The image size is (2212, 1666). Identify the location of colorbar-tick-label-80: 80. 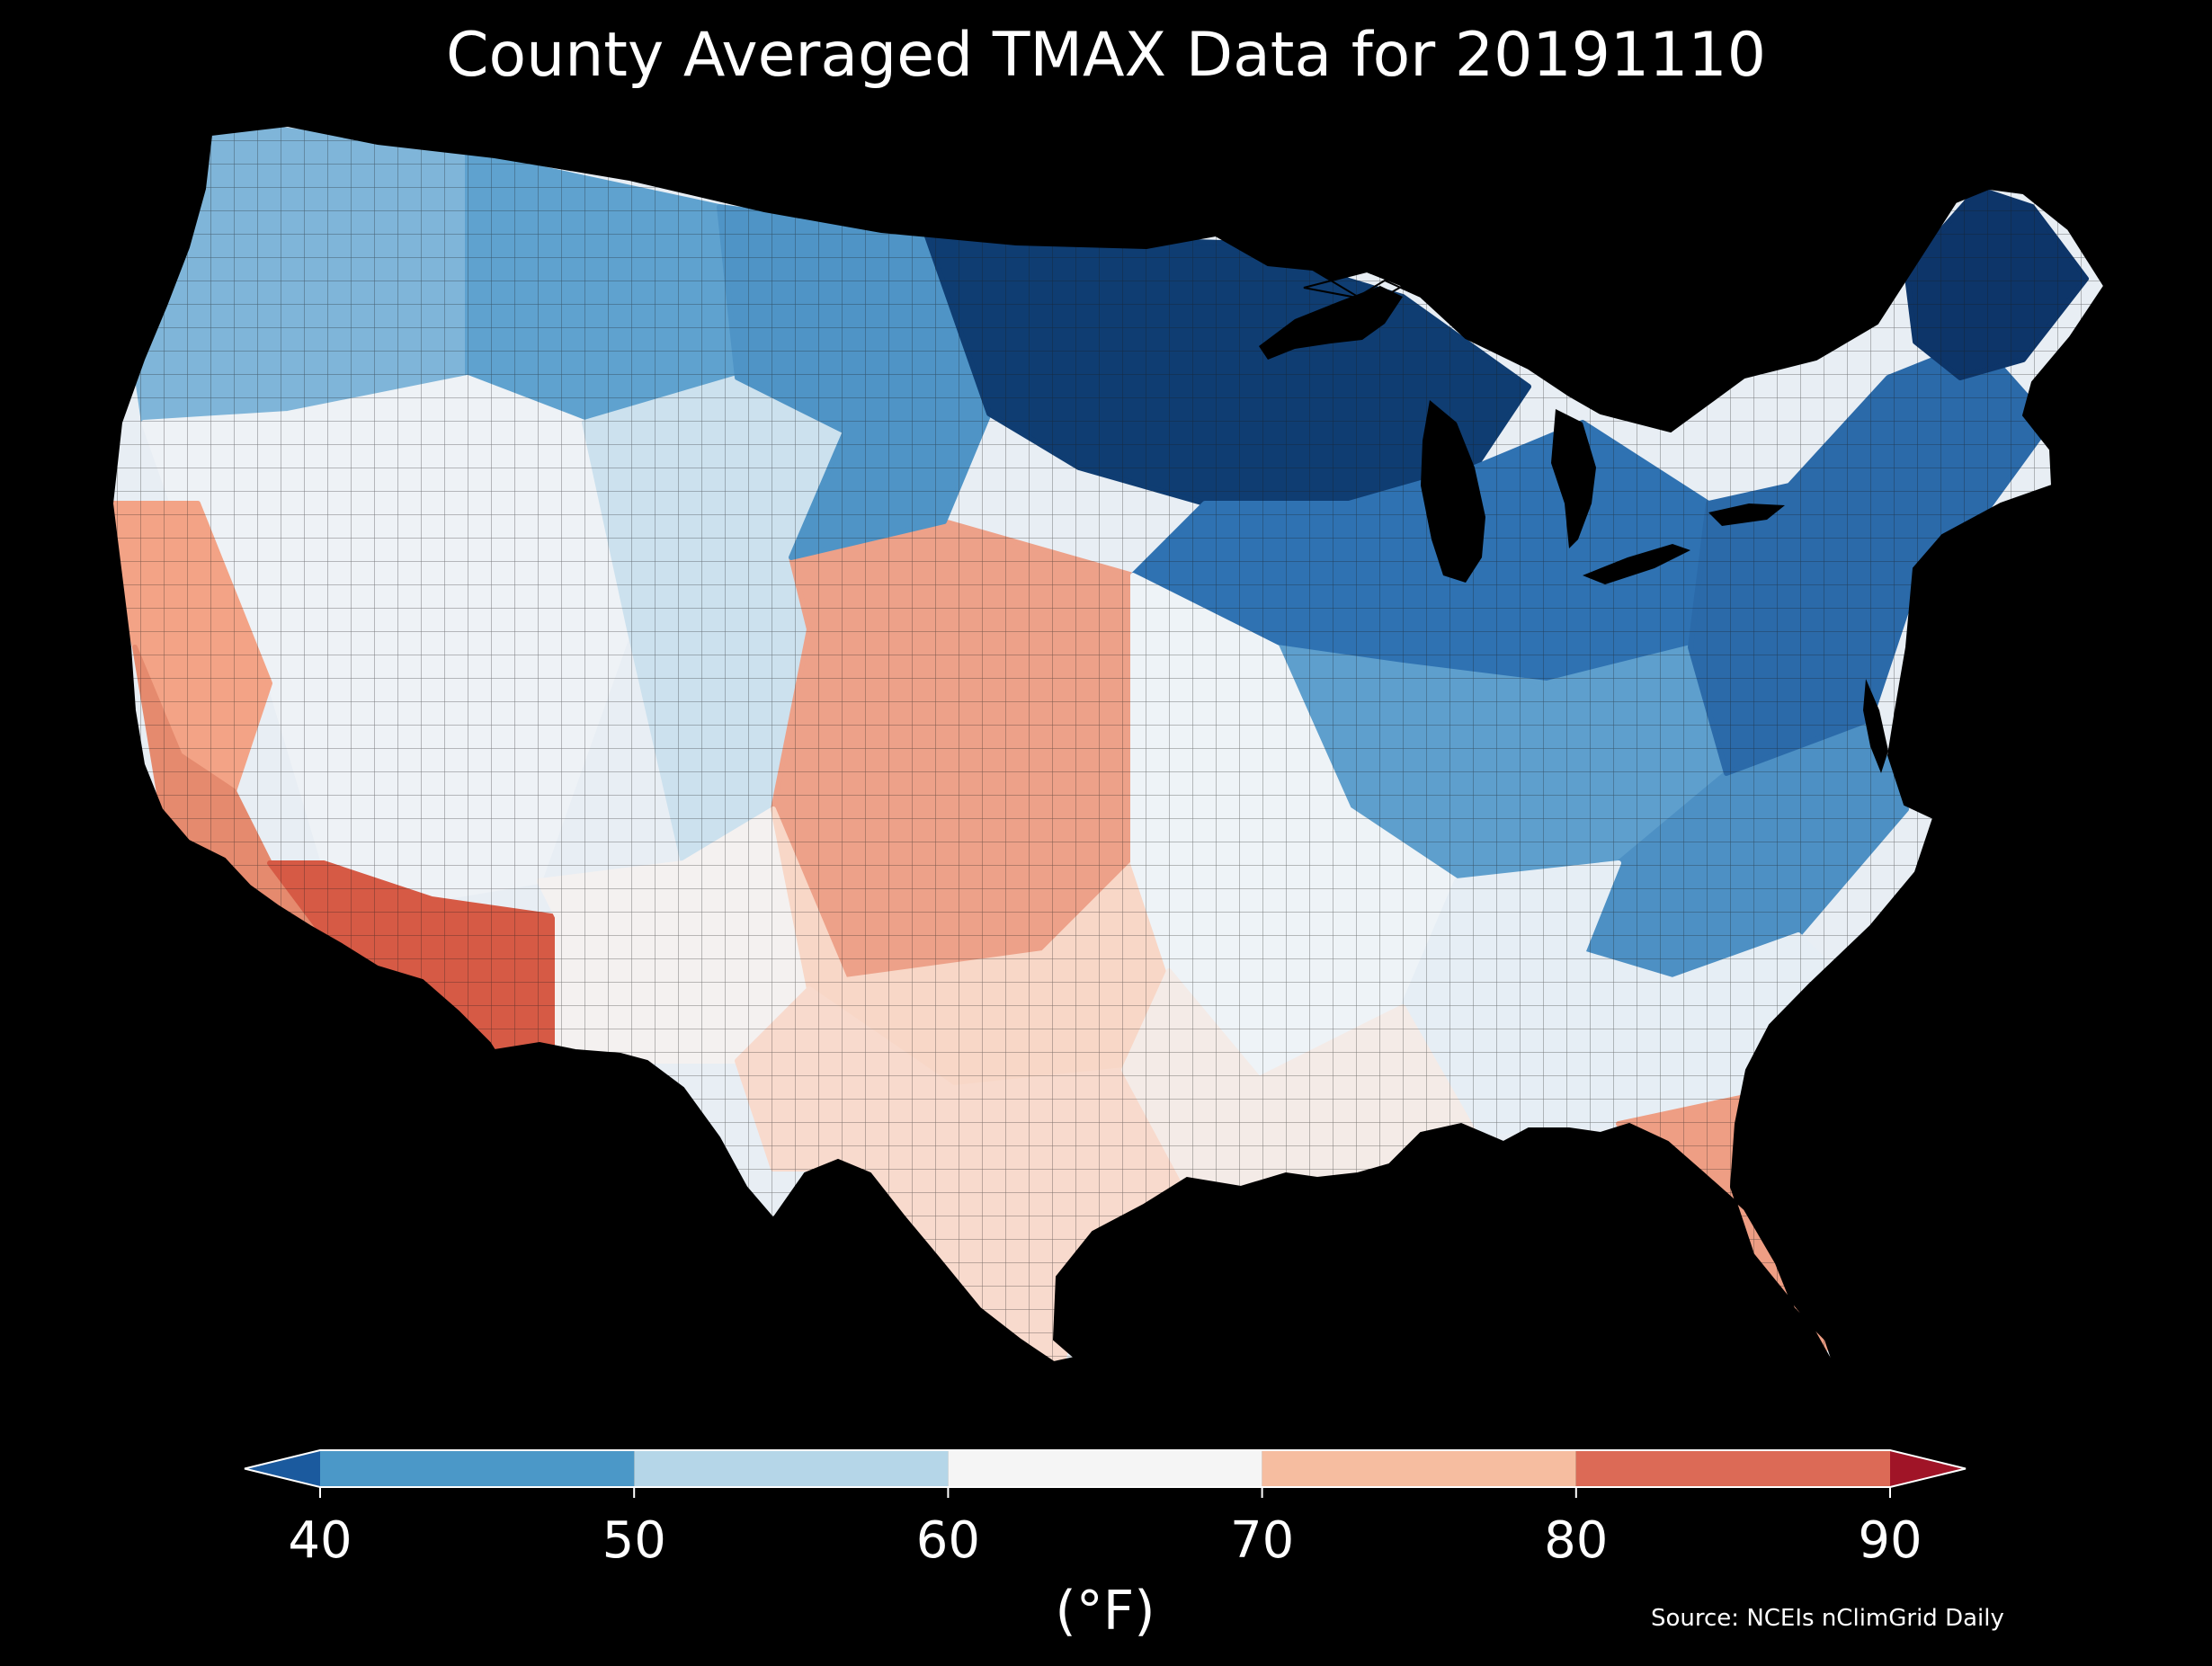
(1576, 1540).